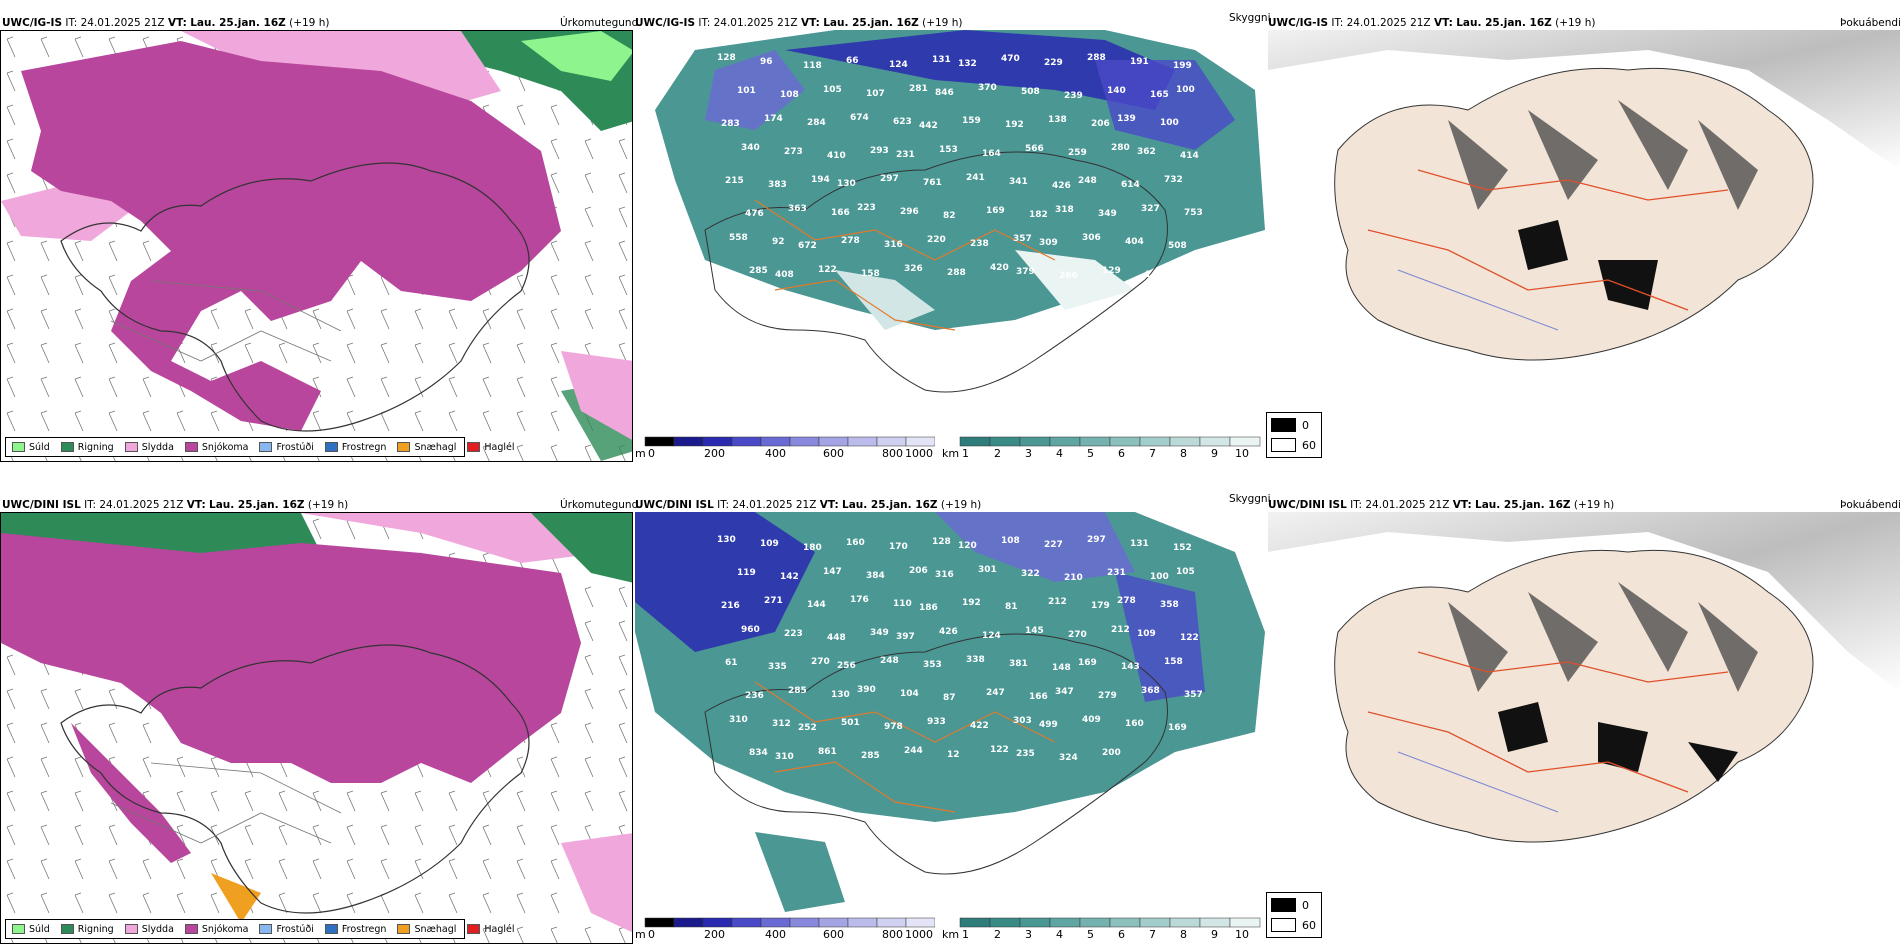  What do you see at coordinates (866, 208) in the screenshot?
I see `visibility-value-label: 223` at bounding box center [866, 208].